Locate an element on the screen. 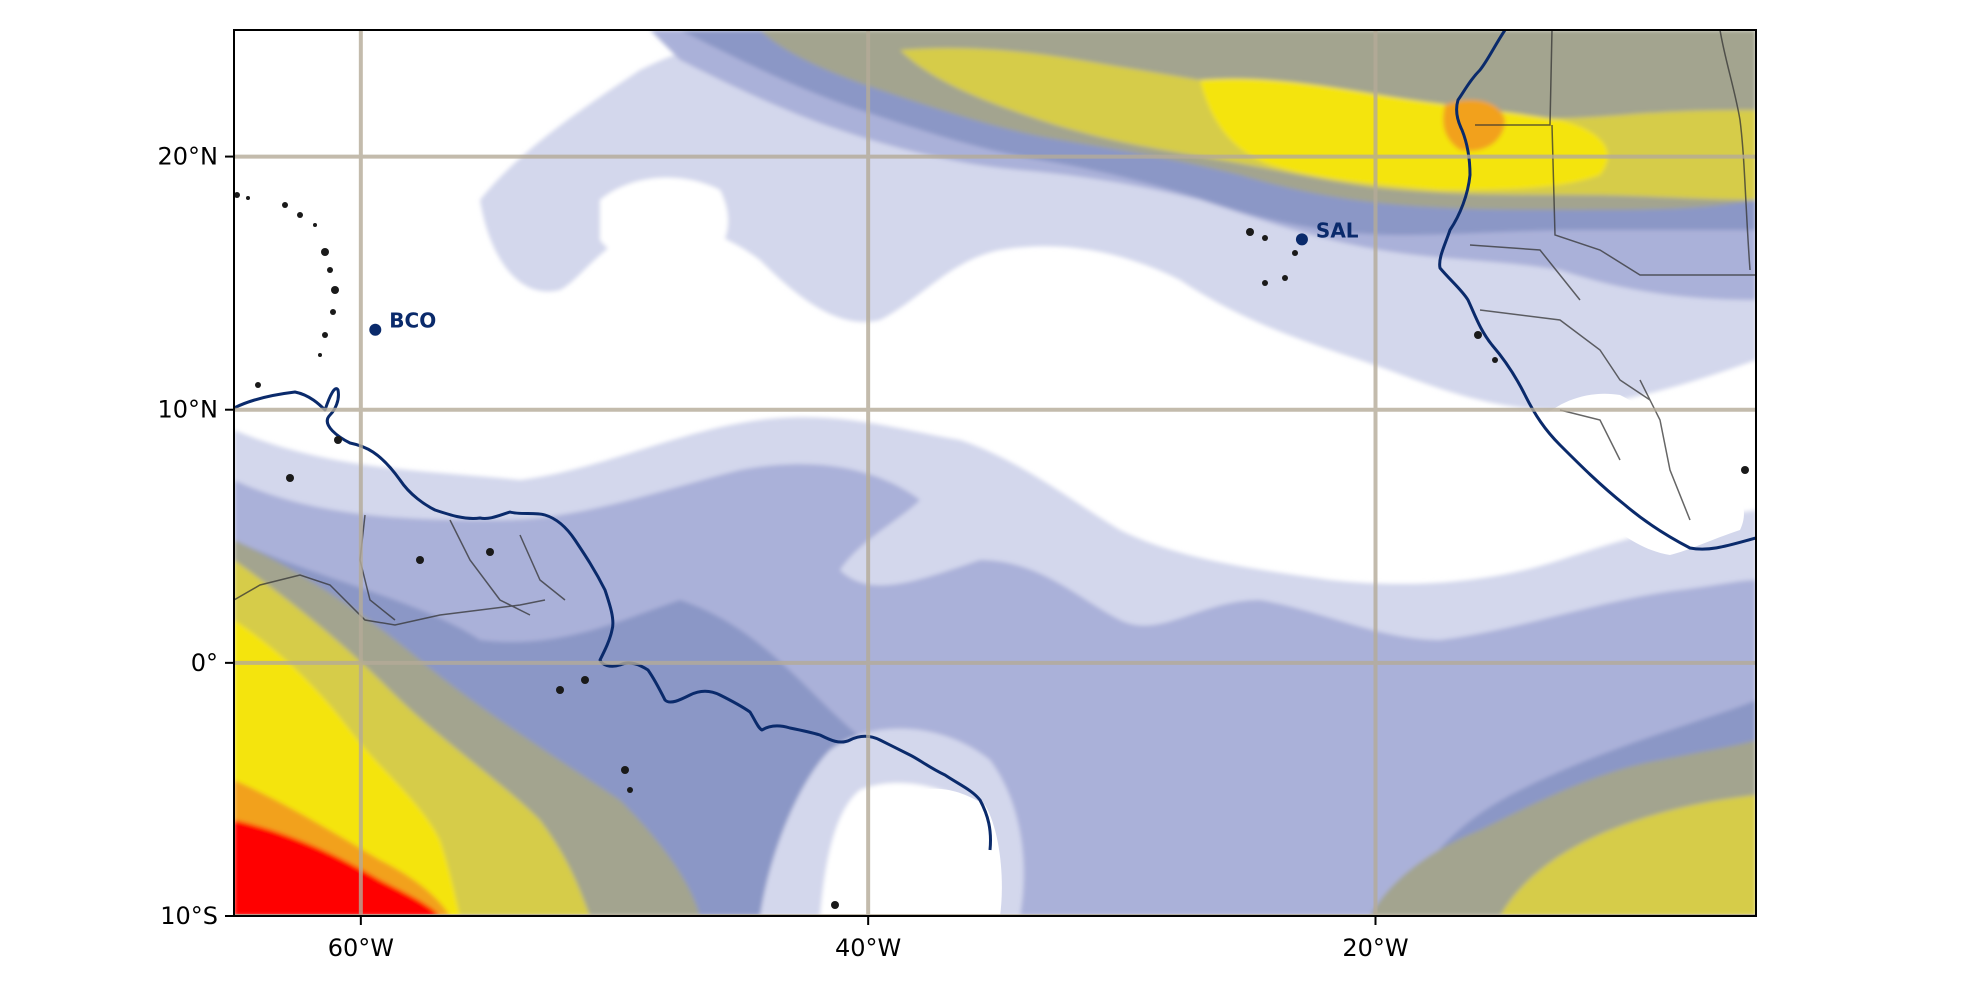 The width and height of the screenshot is (1978, 988). x-tick-label: 40°W is located at coordinates (868, 948).